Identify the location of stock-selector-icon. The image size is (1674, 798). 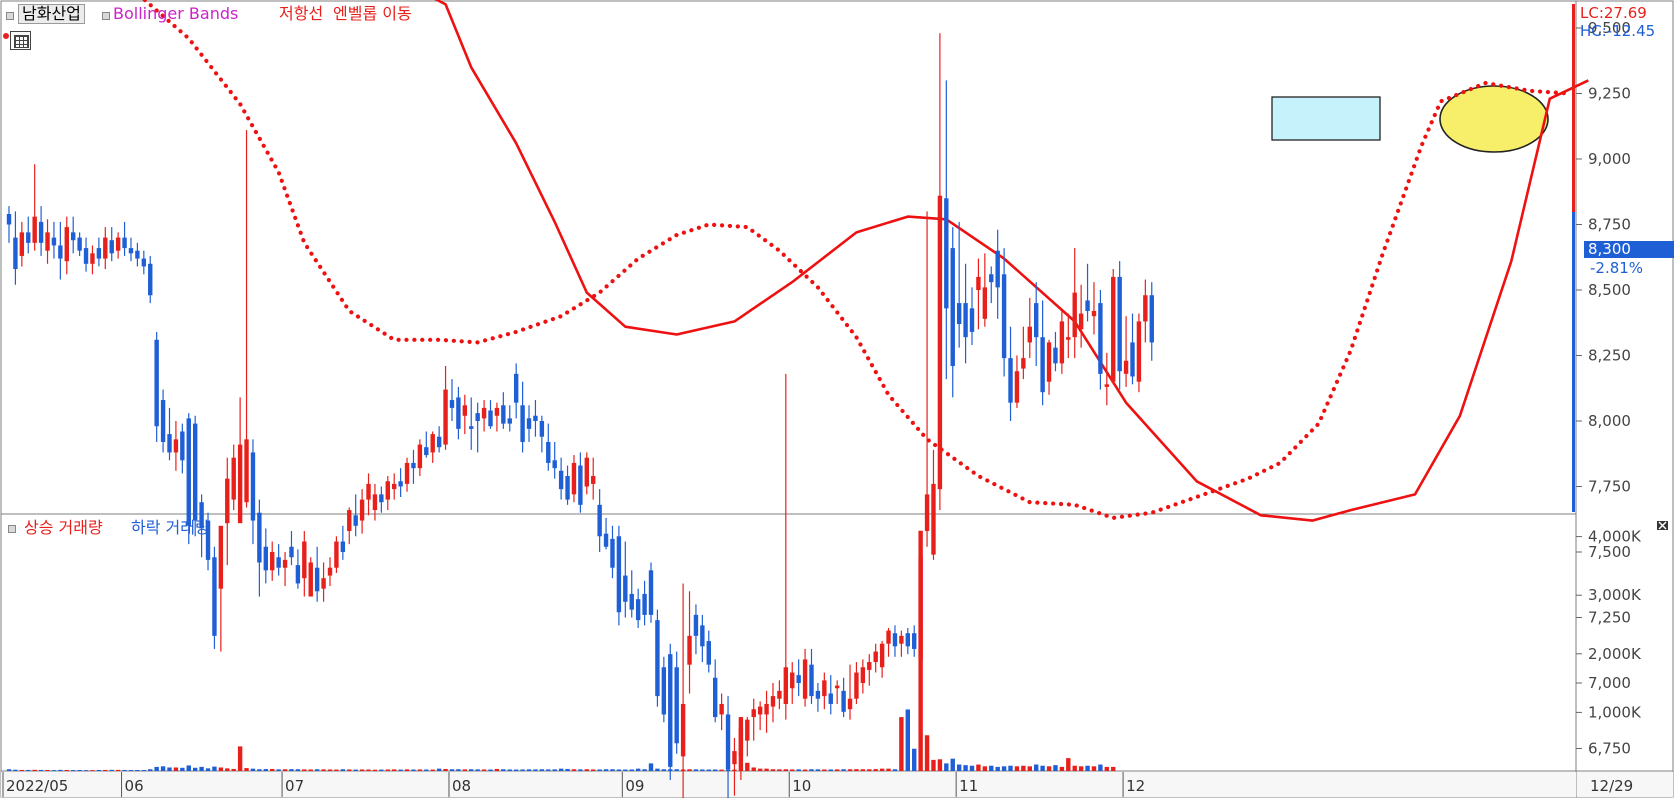
(10, 16).